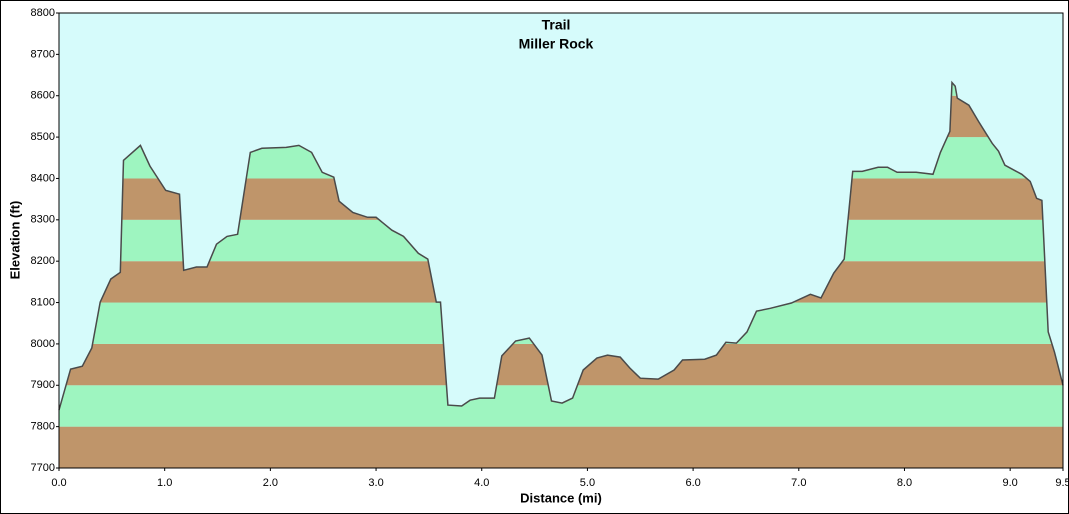  Describe the element at coordinates (375, 483) in the screenshot. I see `x-tick-label: 3.0` at that location.